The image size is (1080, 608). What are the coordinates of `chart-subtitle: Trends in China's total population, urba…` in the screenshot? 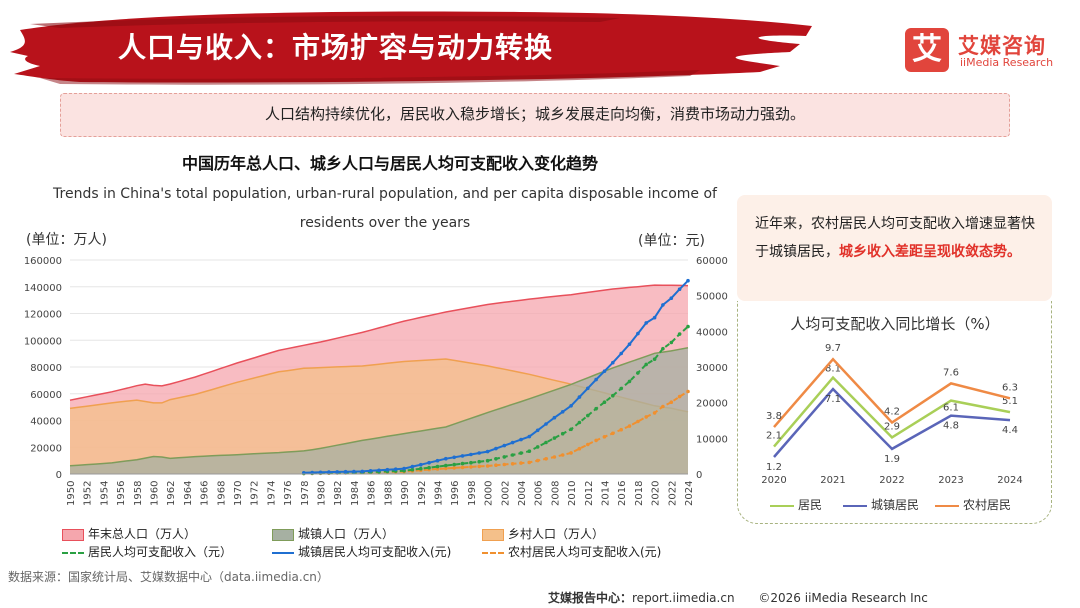 It's located at (385, 208).